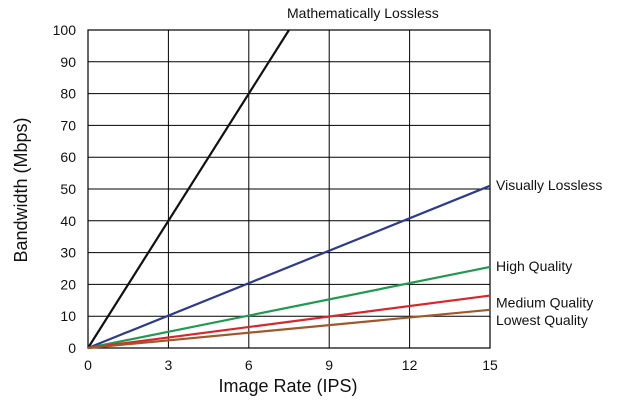  I want to click on y-tick-label: 0, so click(72, 348).